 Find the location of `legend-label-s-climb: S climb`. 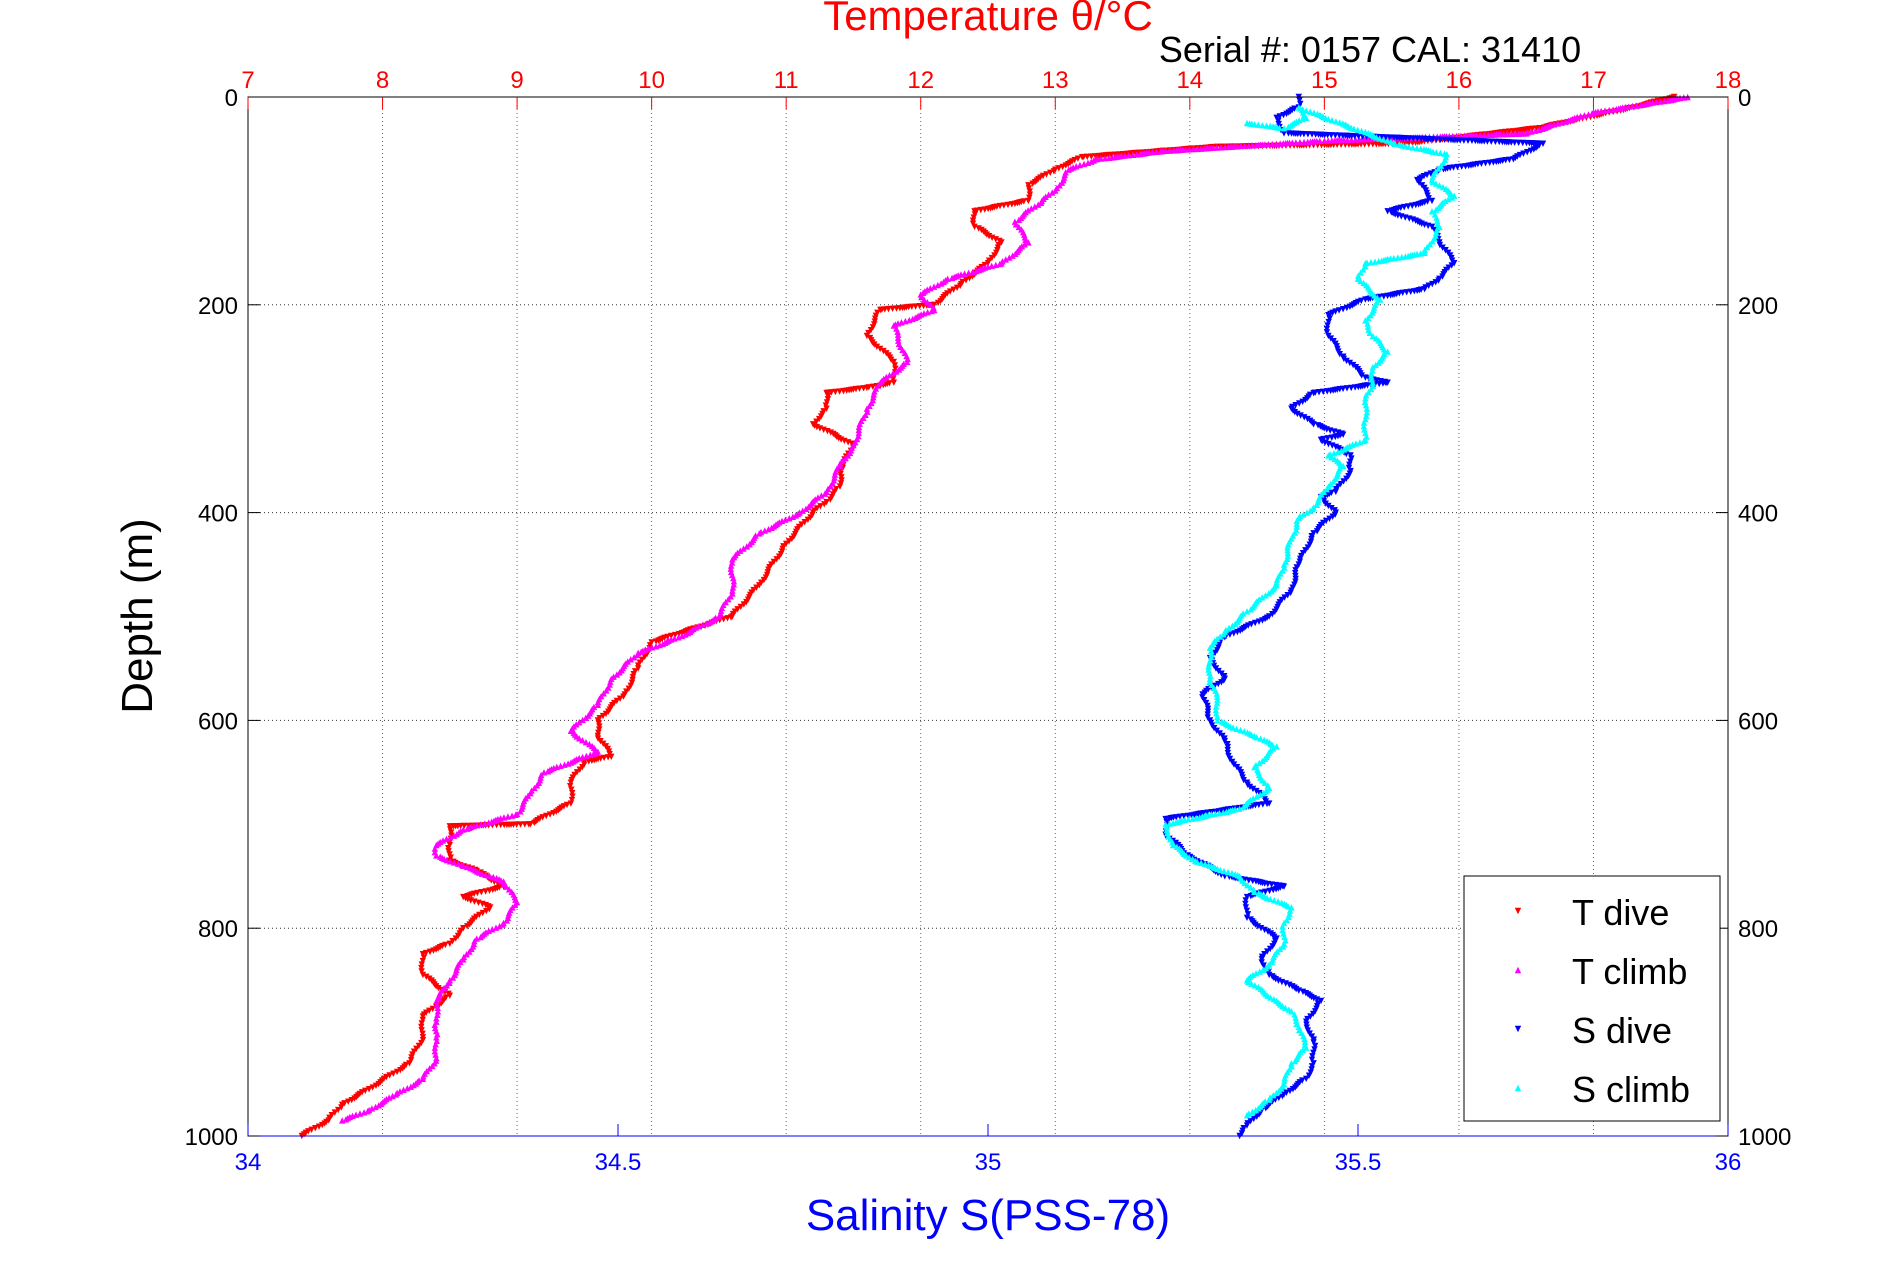

legend-label-s-climb: S climb is located at coordinates (1631, 1089).